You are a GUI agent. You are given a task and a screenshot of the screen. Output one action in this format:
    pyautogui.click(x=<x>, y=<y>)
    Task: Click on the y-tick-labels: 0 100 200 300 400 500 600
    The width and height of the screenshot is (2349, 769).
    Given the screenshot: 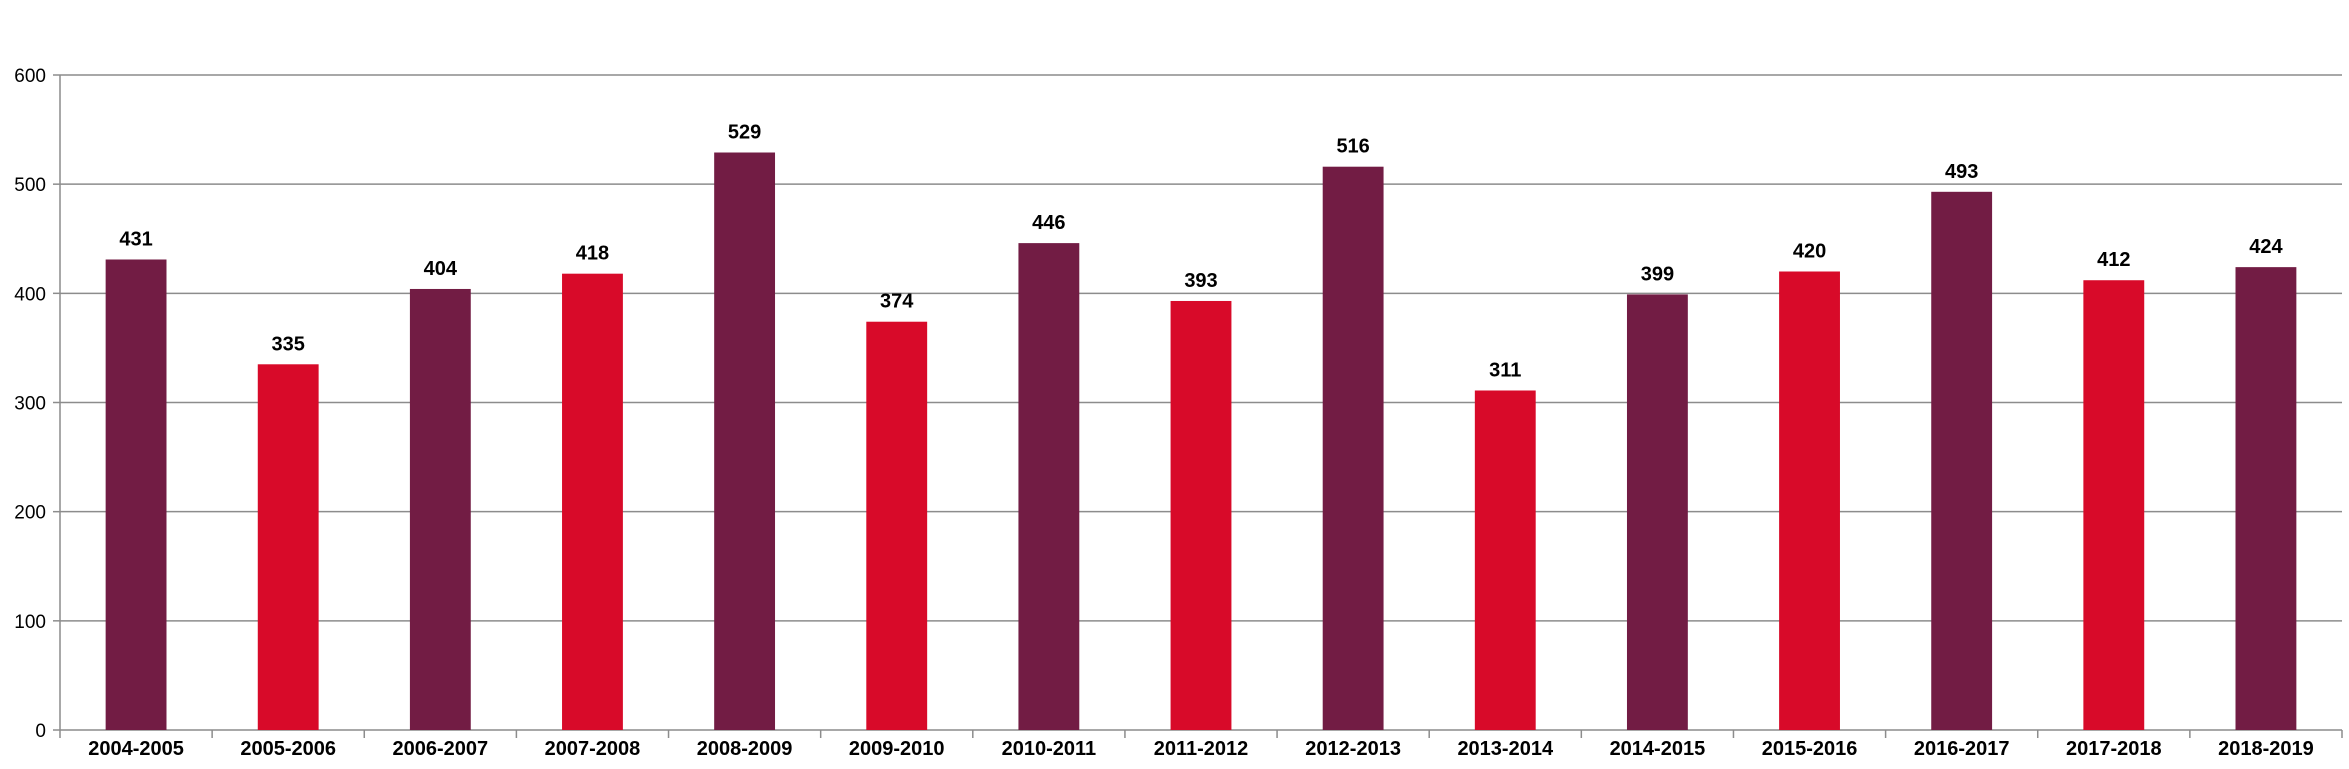 What is the action you would take?
    pyautogui.click(x=30, y=404)
    